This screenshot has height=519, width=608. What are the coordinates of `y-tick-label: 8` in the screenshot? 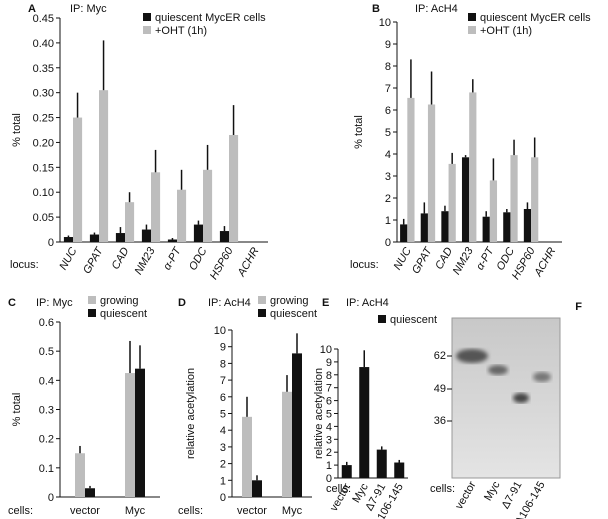 It's located at (329, 376).